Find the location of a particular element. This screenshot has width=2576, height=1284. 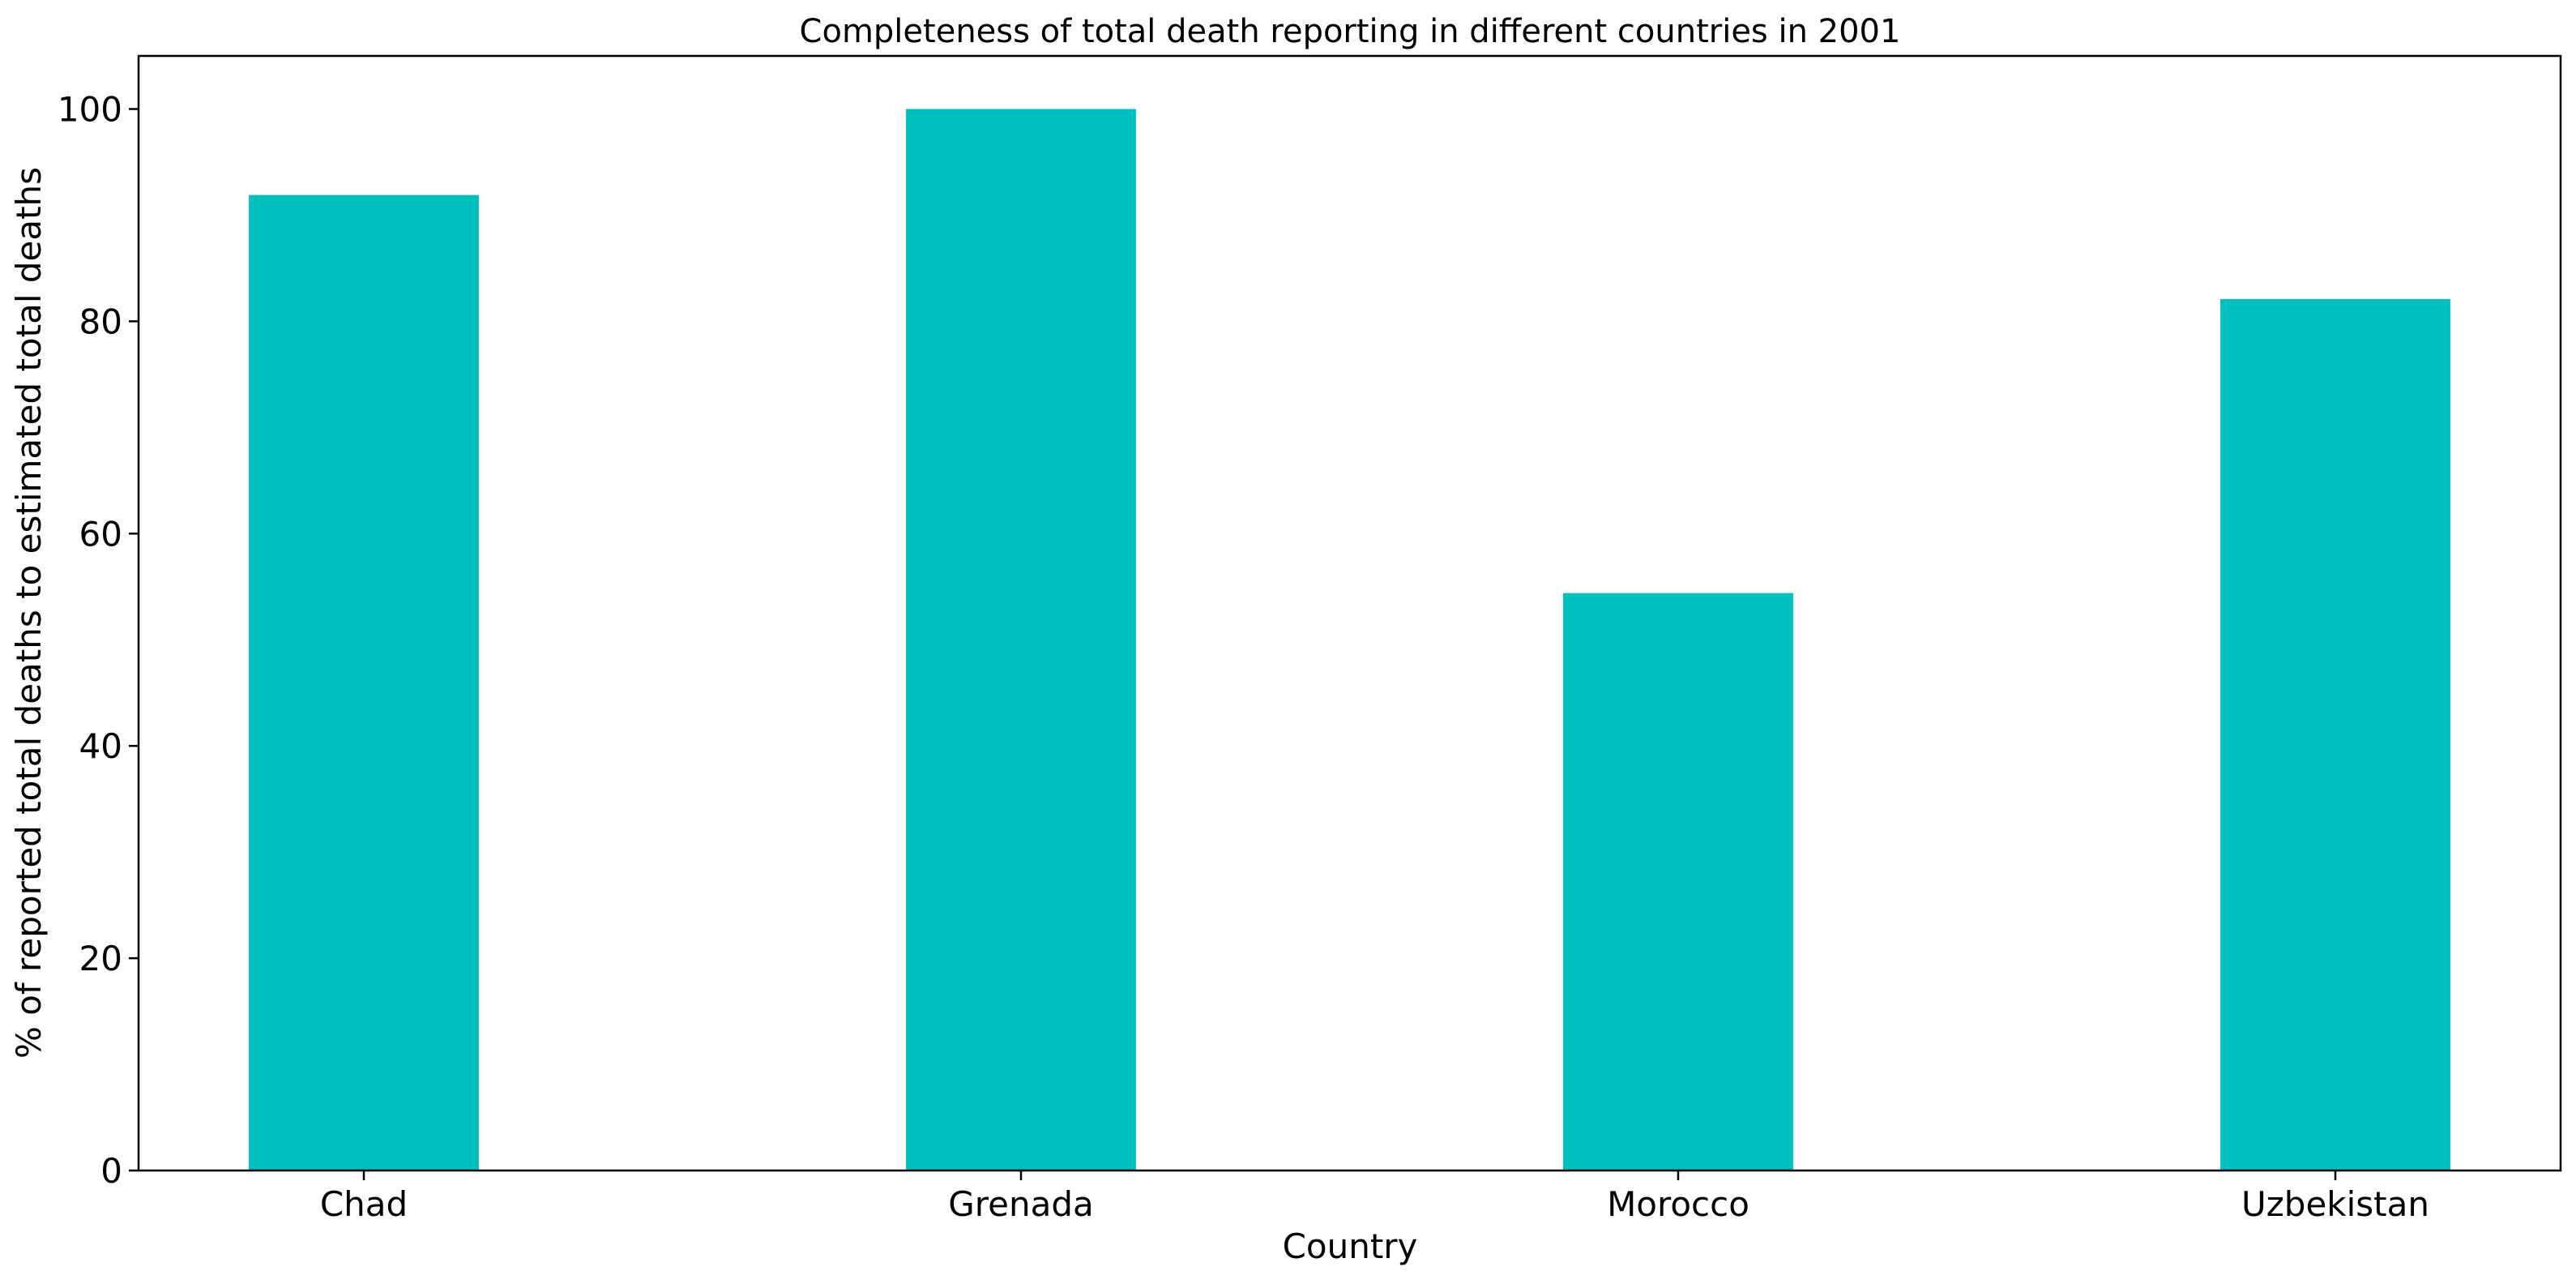

x-axis-label: Country is located at coordinates (1350, 1246).